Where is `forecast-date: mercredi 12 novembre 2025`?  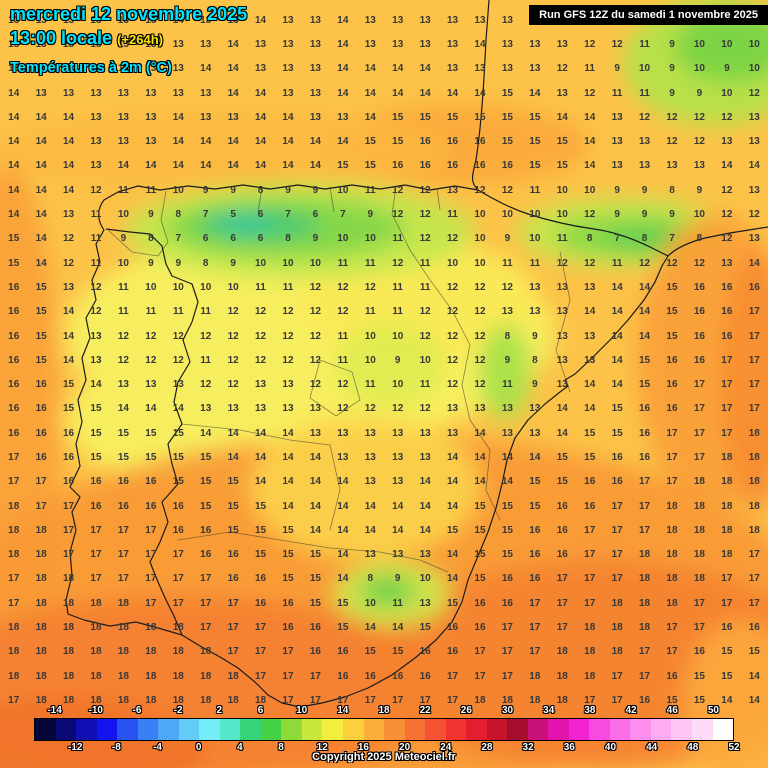 forecast-date: mercredi 12 novembre 2025 is located at coordinates (129, 14).